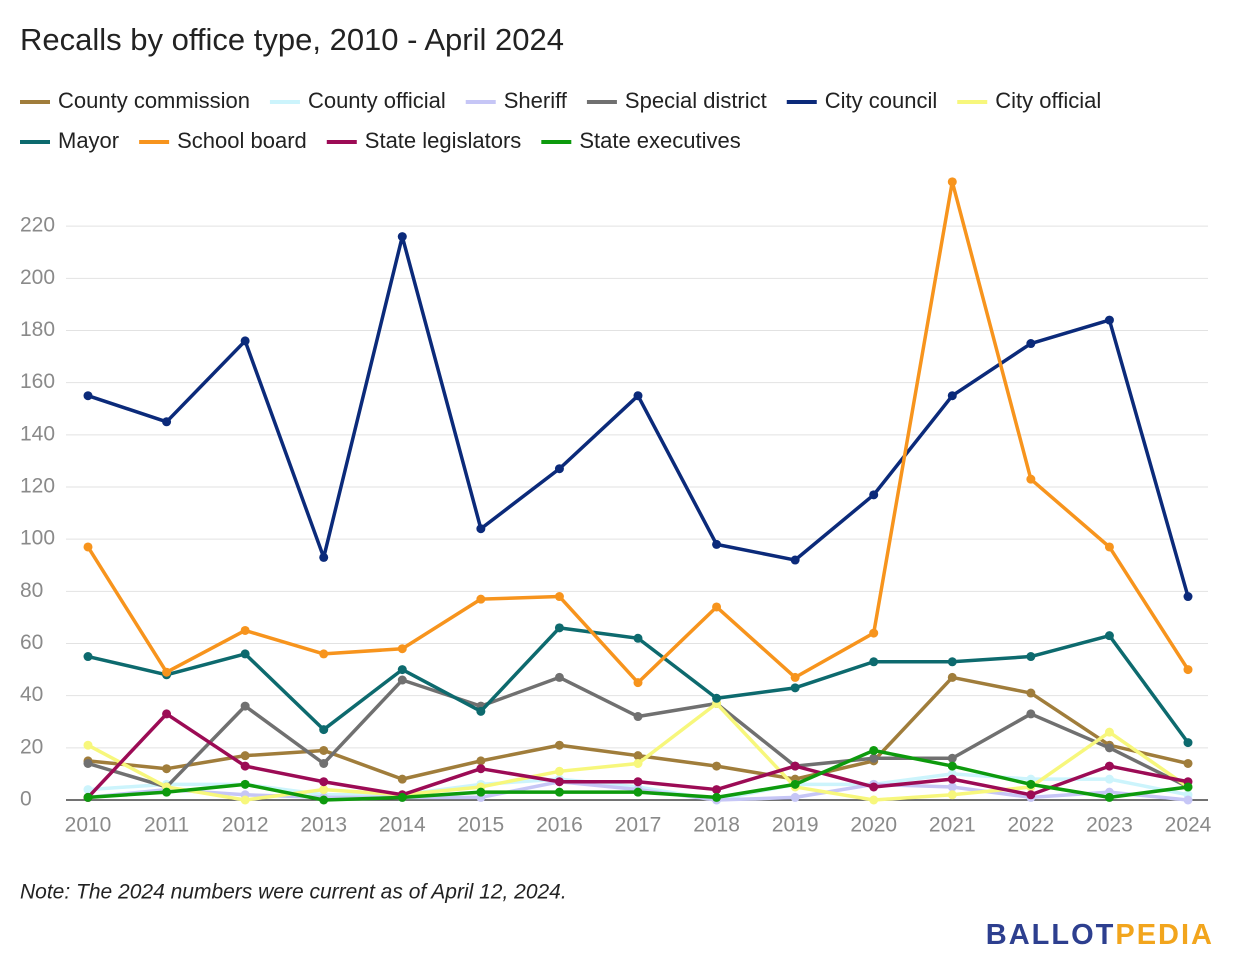 This screenshot has width=1240, height=980. I want to click on logo-part: BALLOT, so click(1051, 935).